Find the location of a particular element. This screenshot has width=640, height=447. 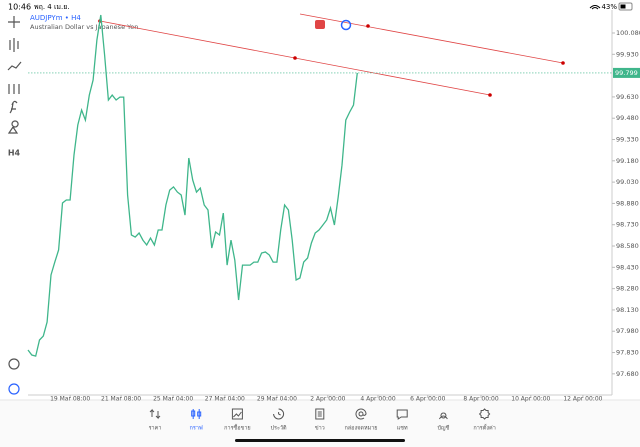

nav-label: ข่าว is located at coordinates (320, 429).